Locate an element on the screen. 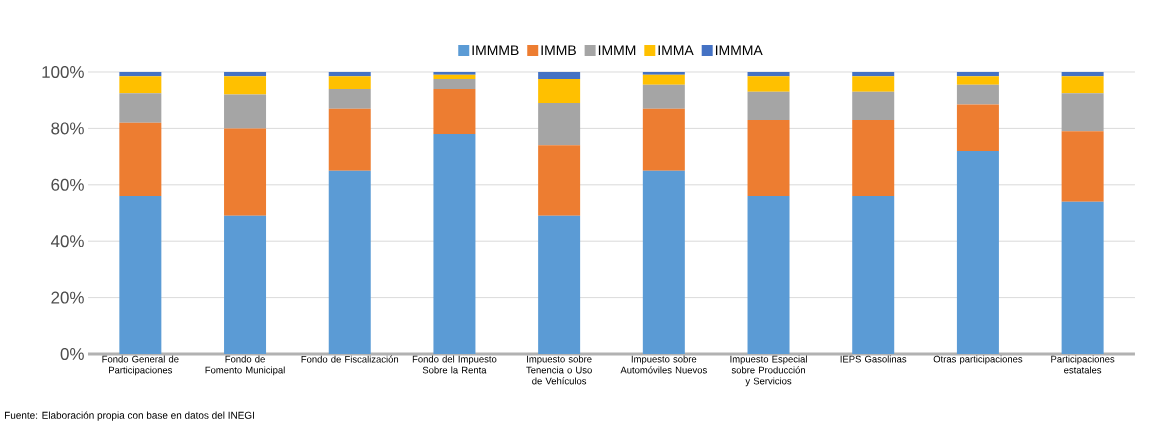  legend-label: IMMMA is located at coordinates (739, 50).